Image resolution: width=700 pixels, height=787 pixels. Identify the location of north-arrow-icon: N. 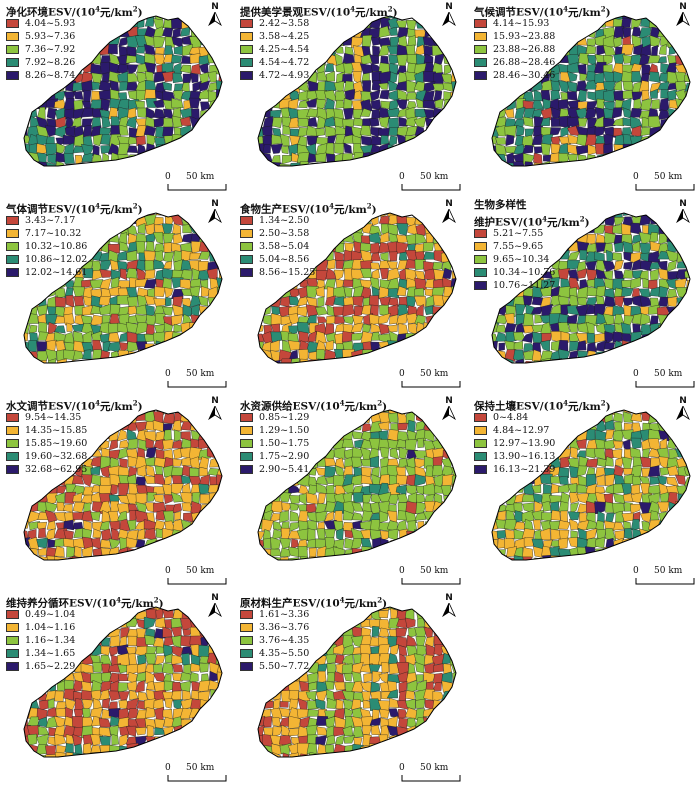
(449, 15).